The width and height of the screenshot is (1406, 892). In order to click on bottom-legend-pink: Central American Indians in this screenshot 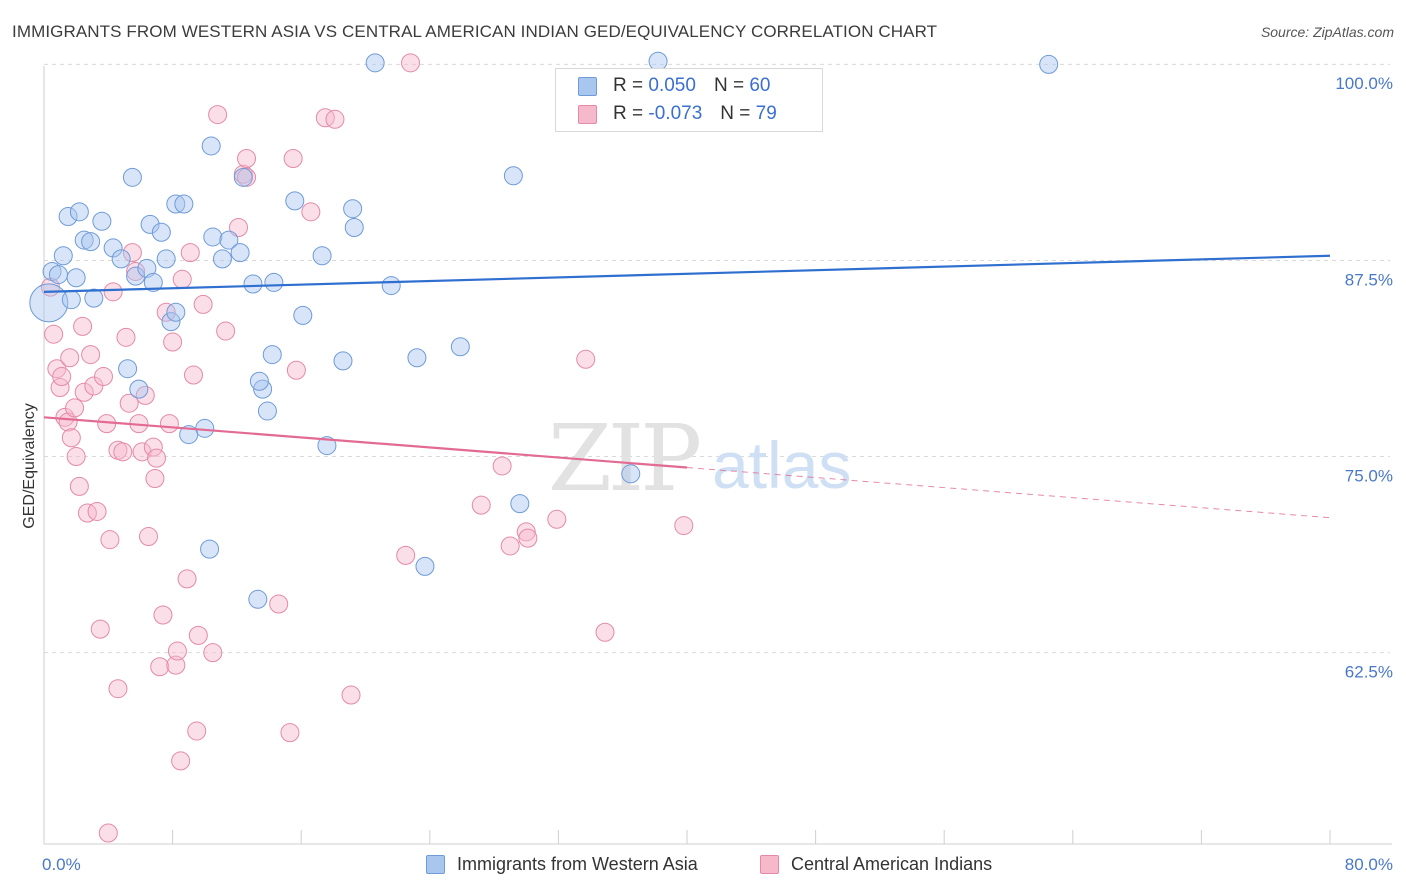, I will do `click(876, 864)`.